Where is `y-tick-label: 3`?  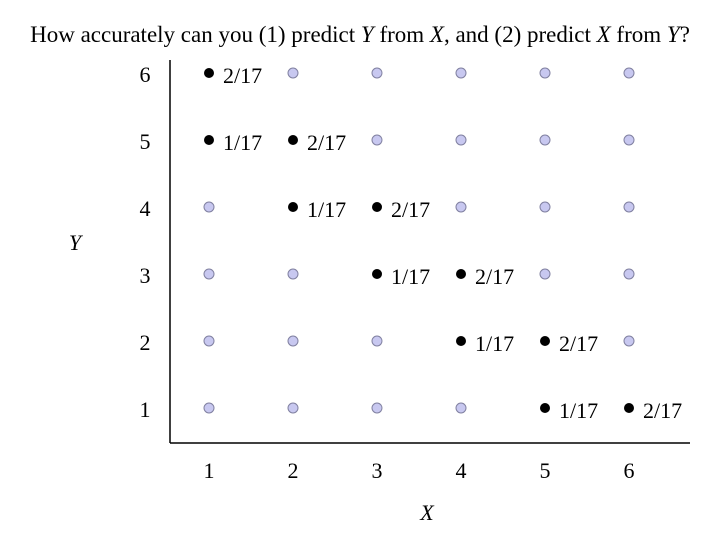
y-tick-label: 3 is located at coordinates (145, 275).